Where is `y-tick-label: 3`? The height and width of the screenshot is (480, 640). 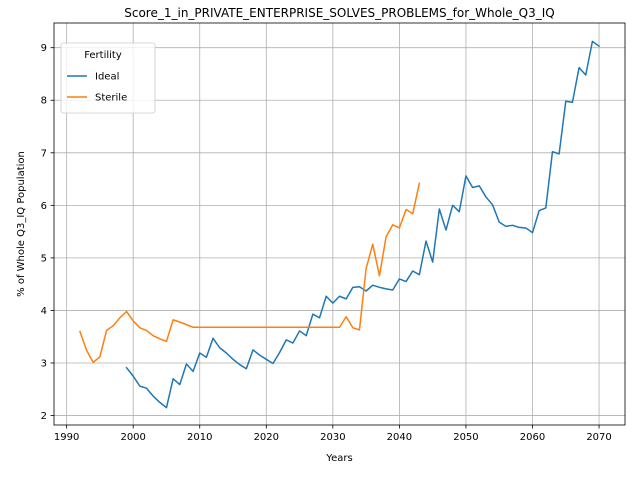 y-tick-label: 3 is located at coordinates (44, 363).